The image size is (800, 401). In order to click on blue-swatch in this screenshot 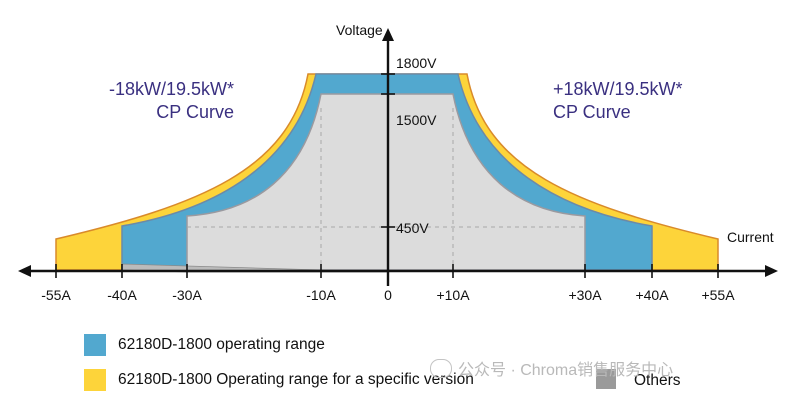, I will do `click(95, 345)`.